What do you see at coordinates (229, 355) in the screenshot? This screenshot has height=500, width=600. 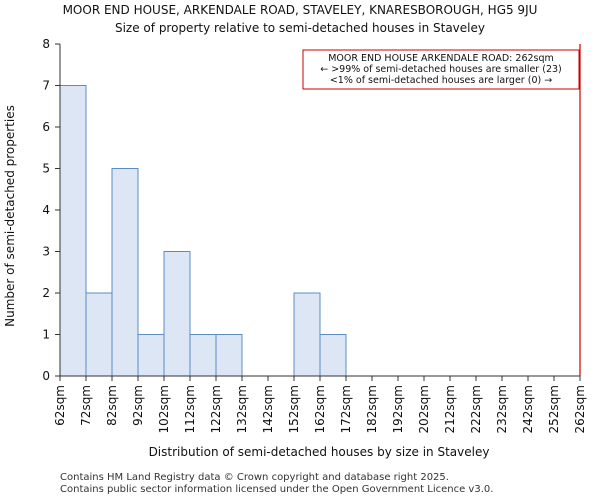 I see `bar-122sqm` at bounding box center [229, 355].